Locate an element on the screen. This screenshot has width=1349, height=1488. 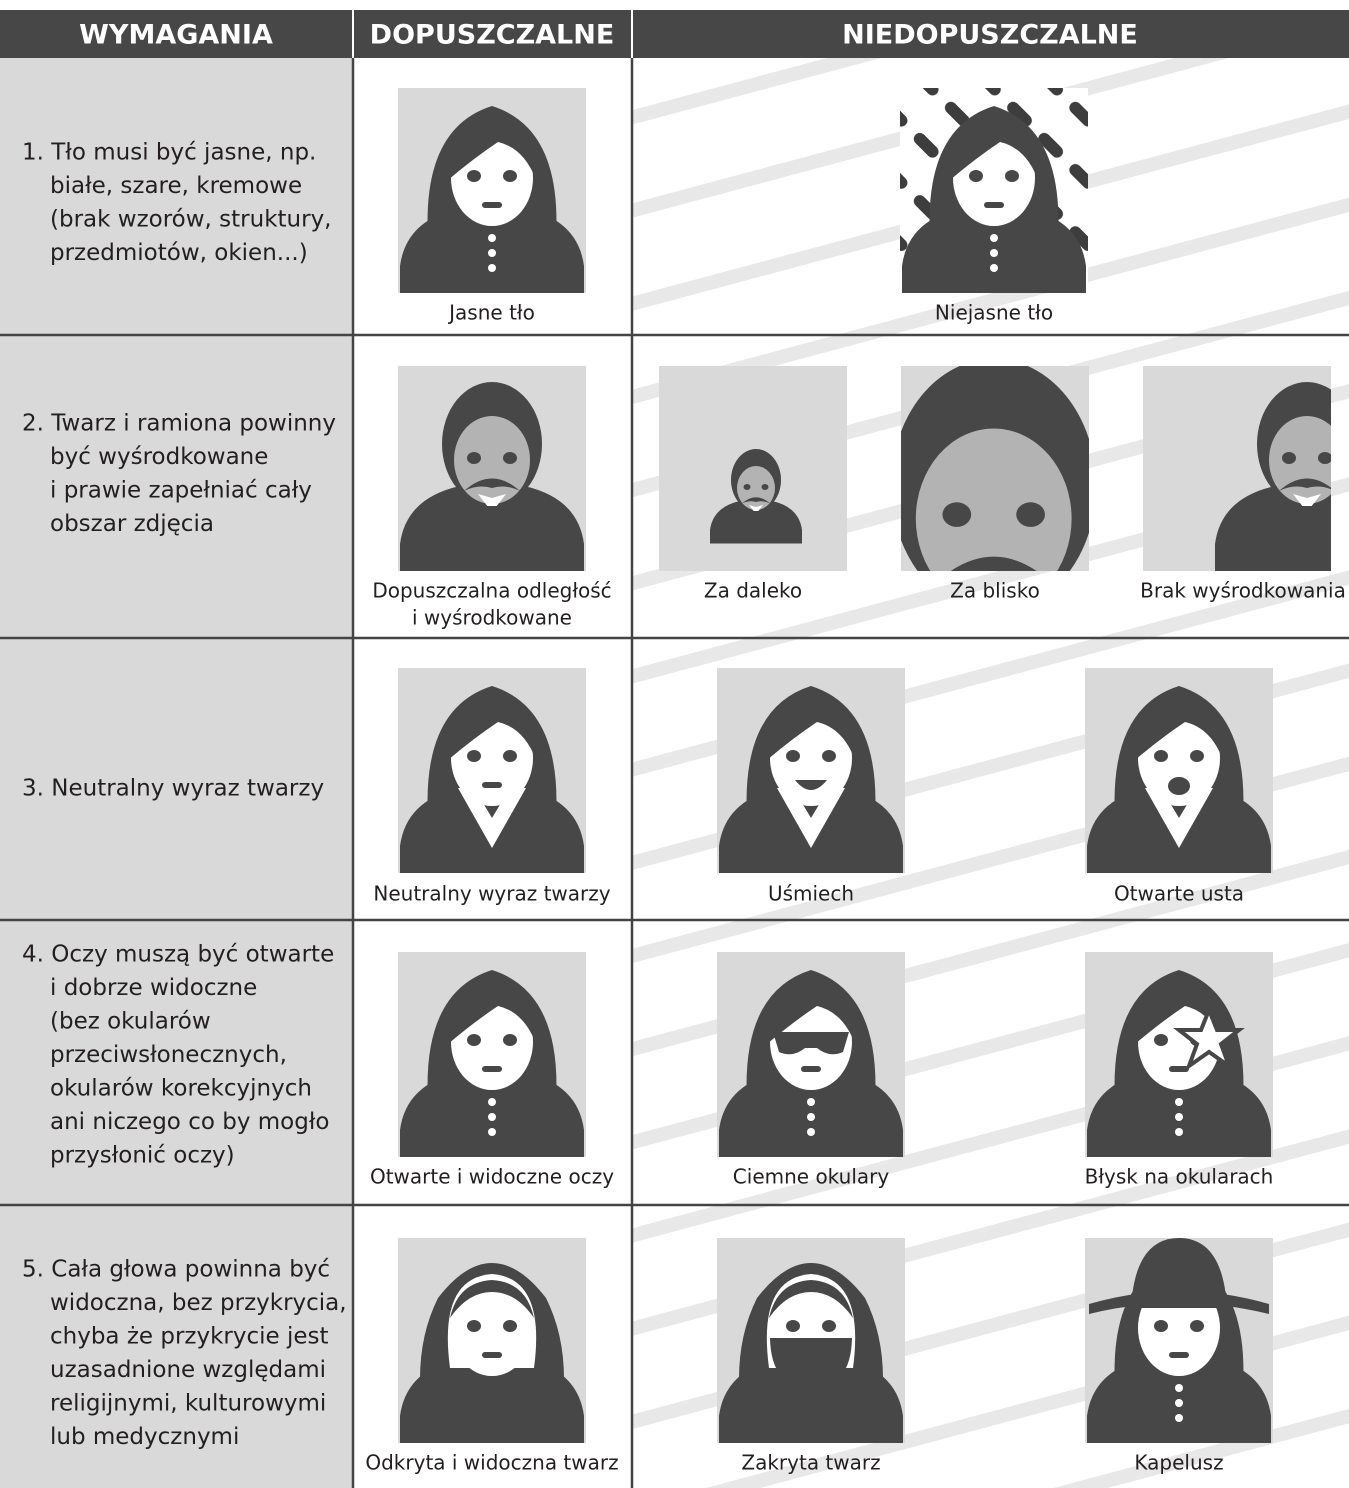
requirement-text: chyba że przykrycie jest is located at coordinates (189, 1337).